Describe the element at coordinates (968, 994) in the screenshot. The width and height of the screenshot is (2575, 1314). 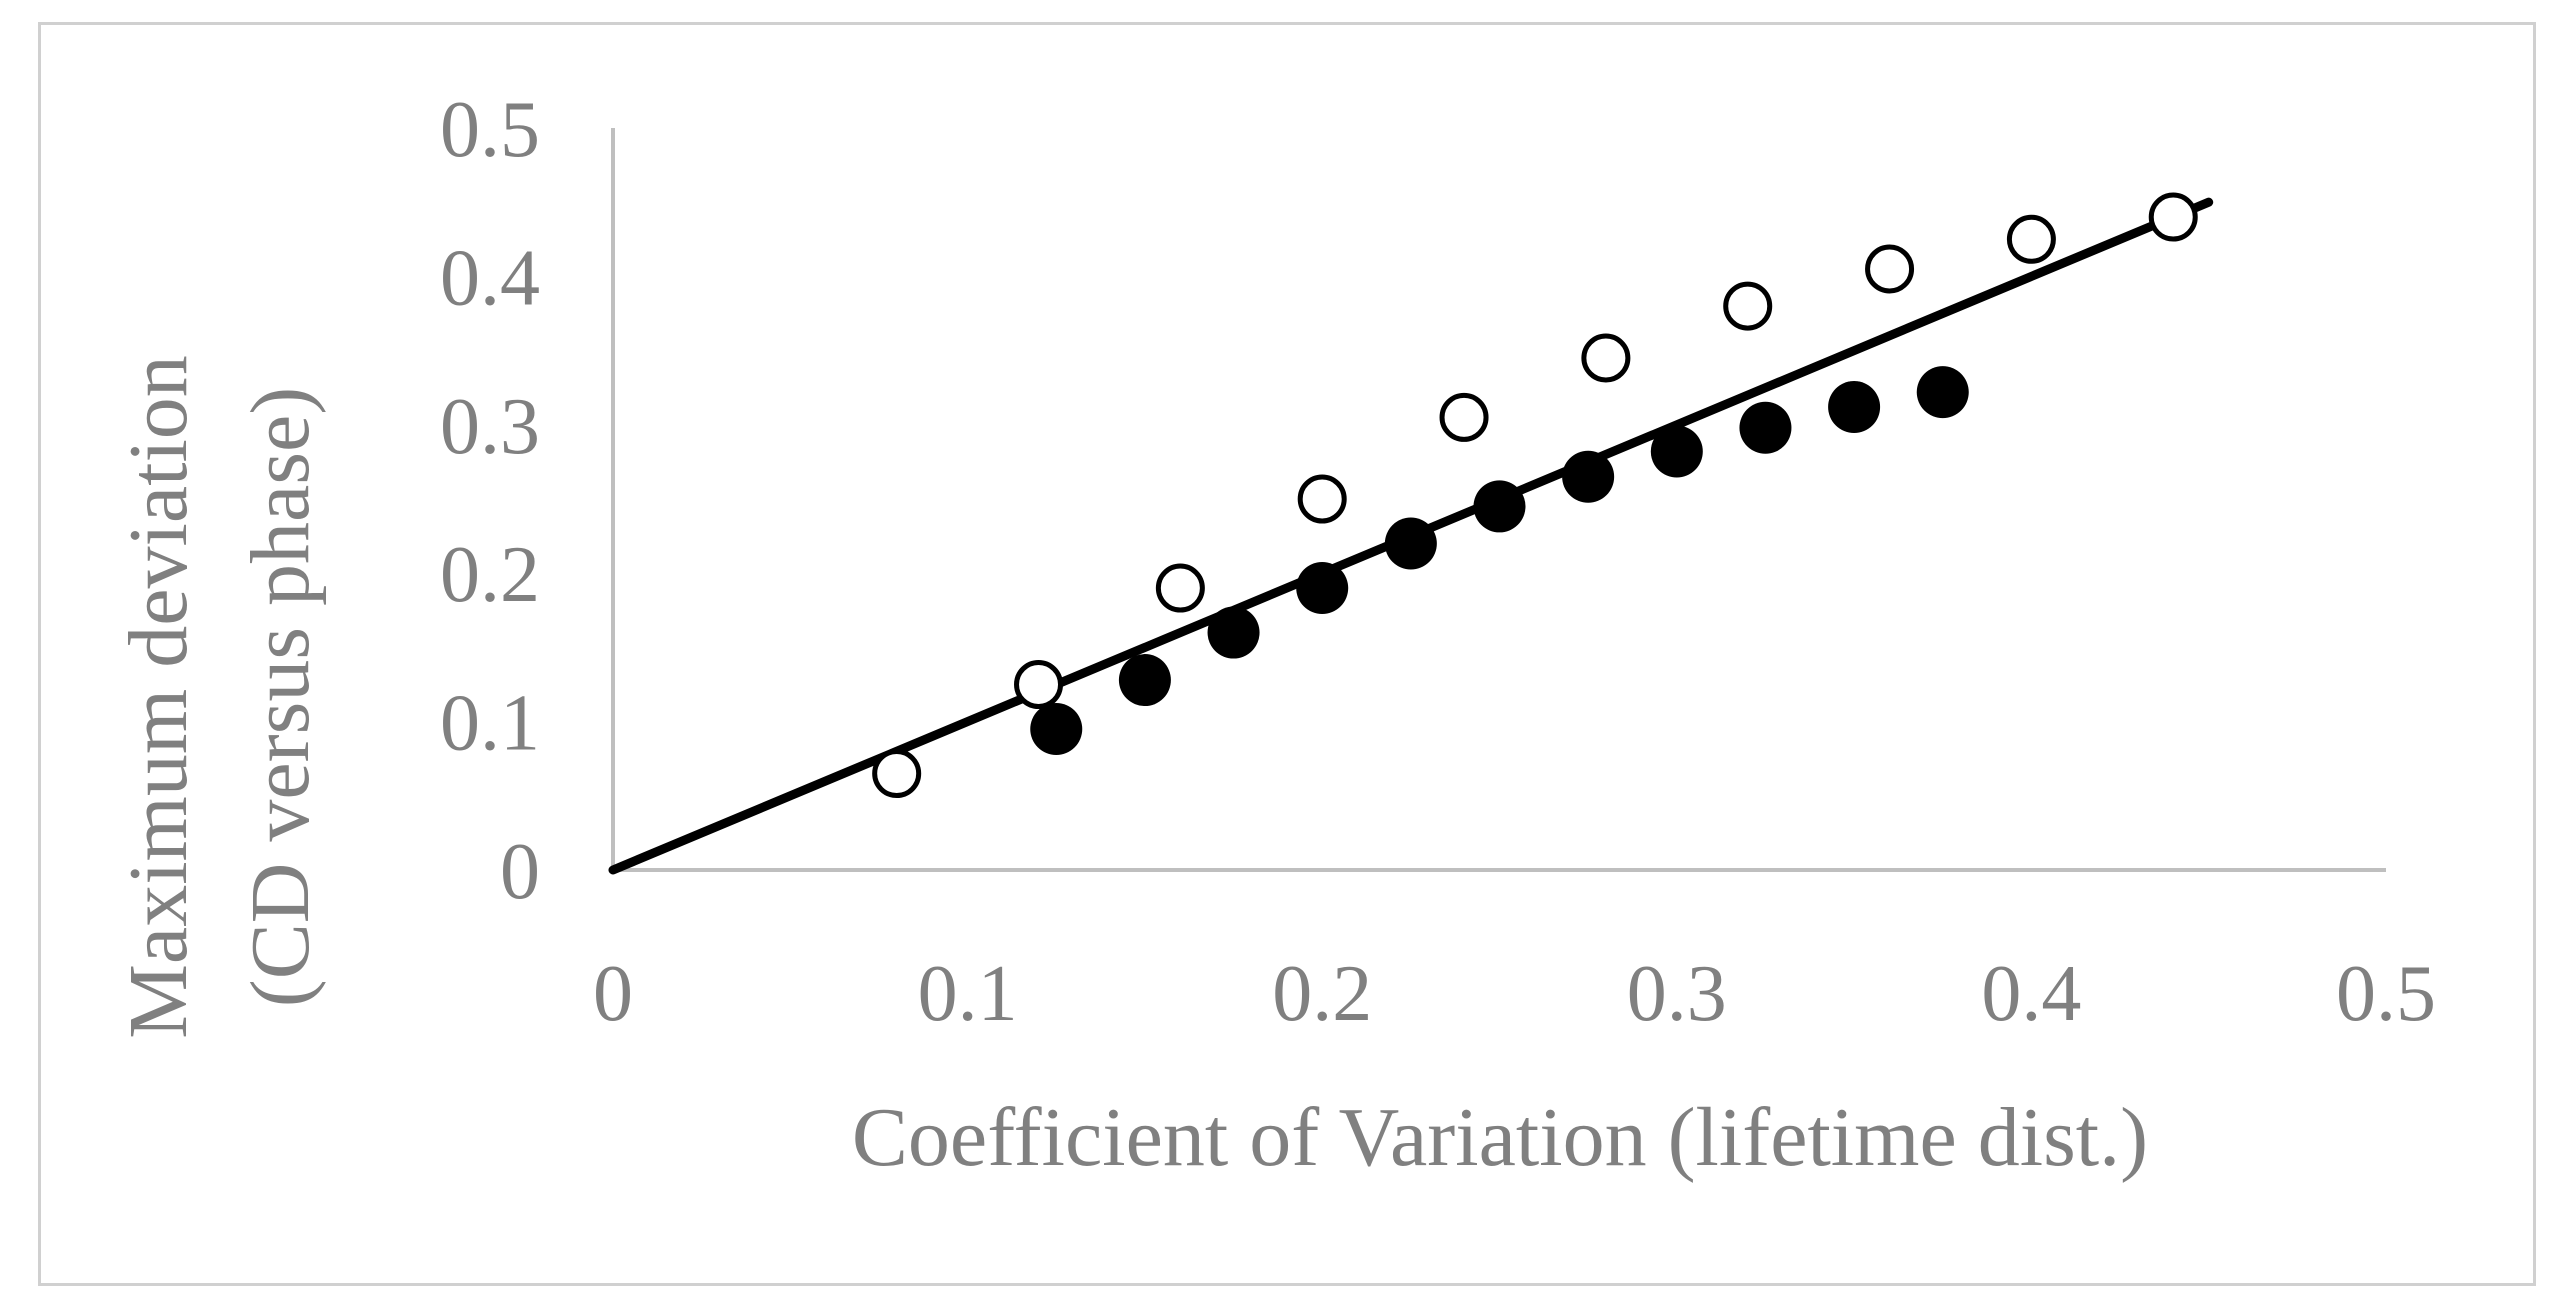
I see `x-tick-label: 0.1` at that location.